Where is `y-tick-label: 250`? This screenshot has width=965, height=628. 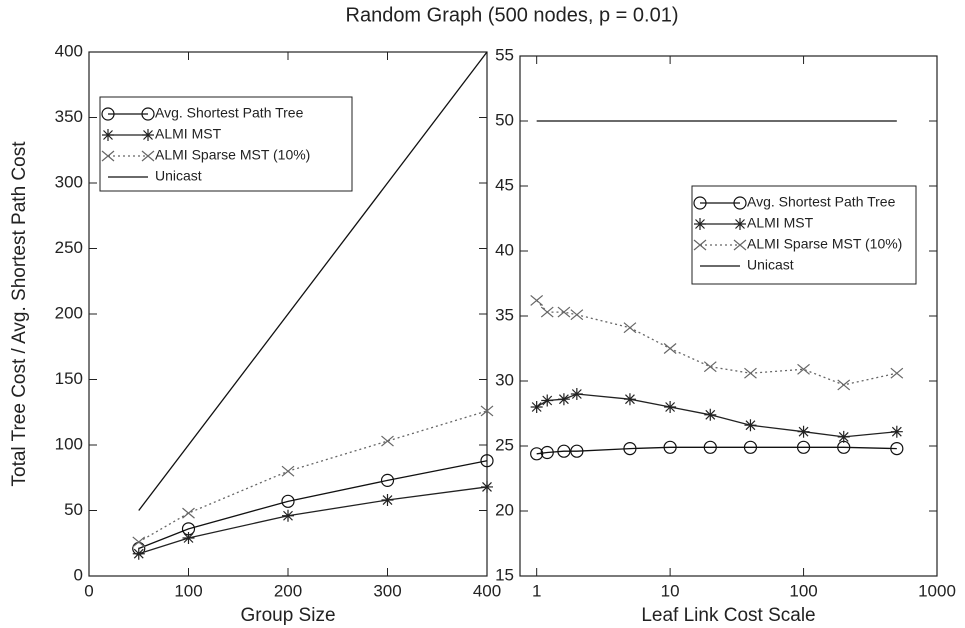
y-tick-label: 250 is located at coordinates (69, 247).